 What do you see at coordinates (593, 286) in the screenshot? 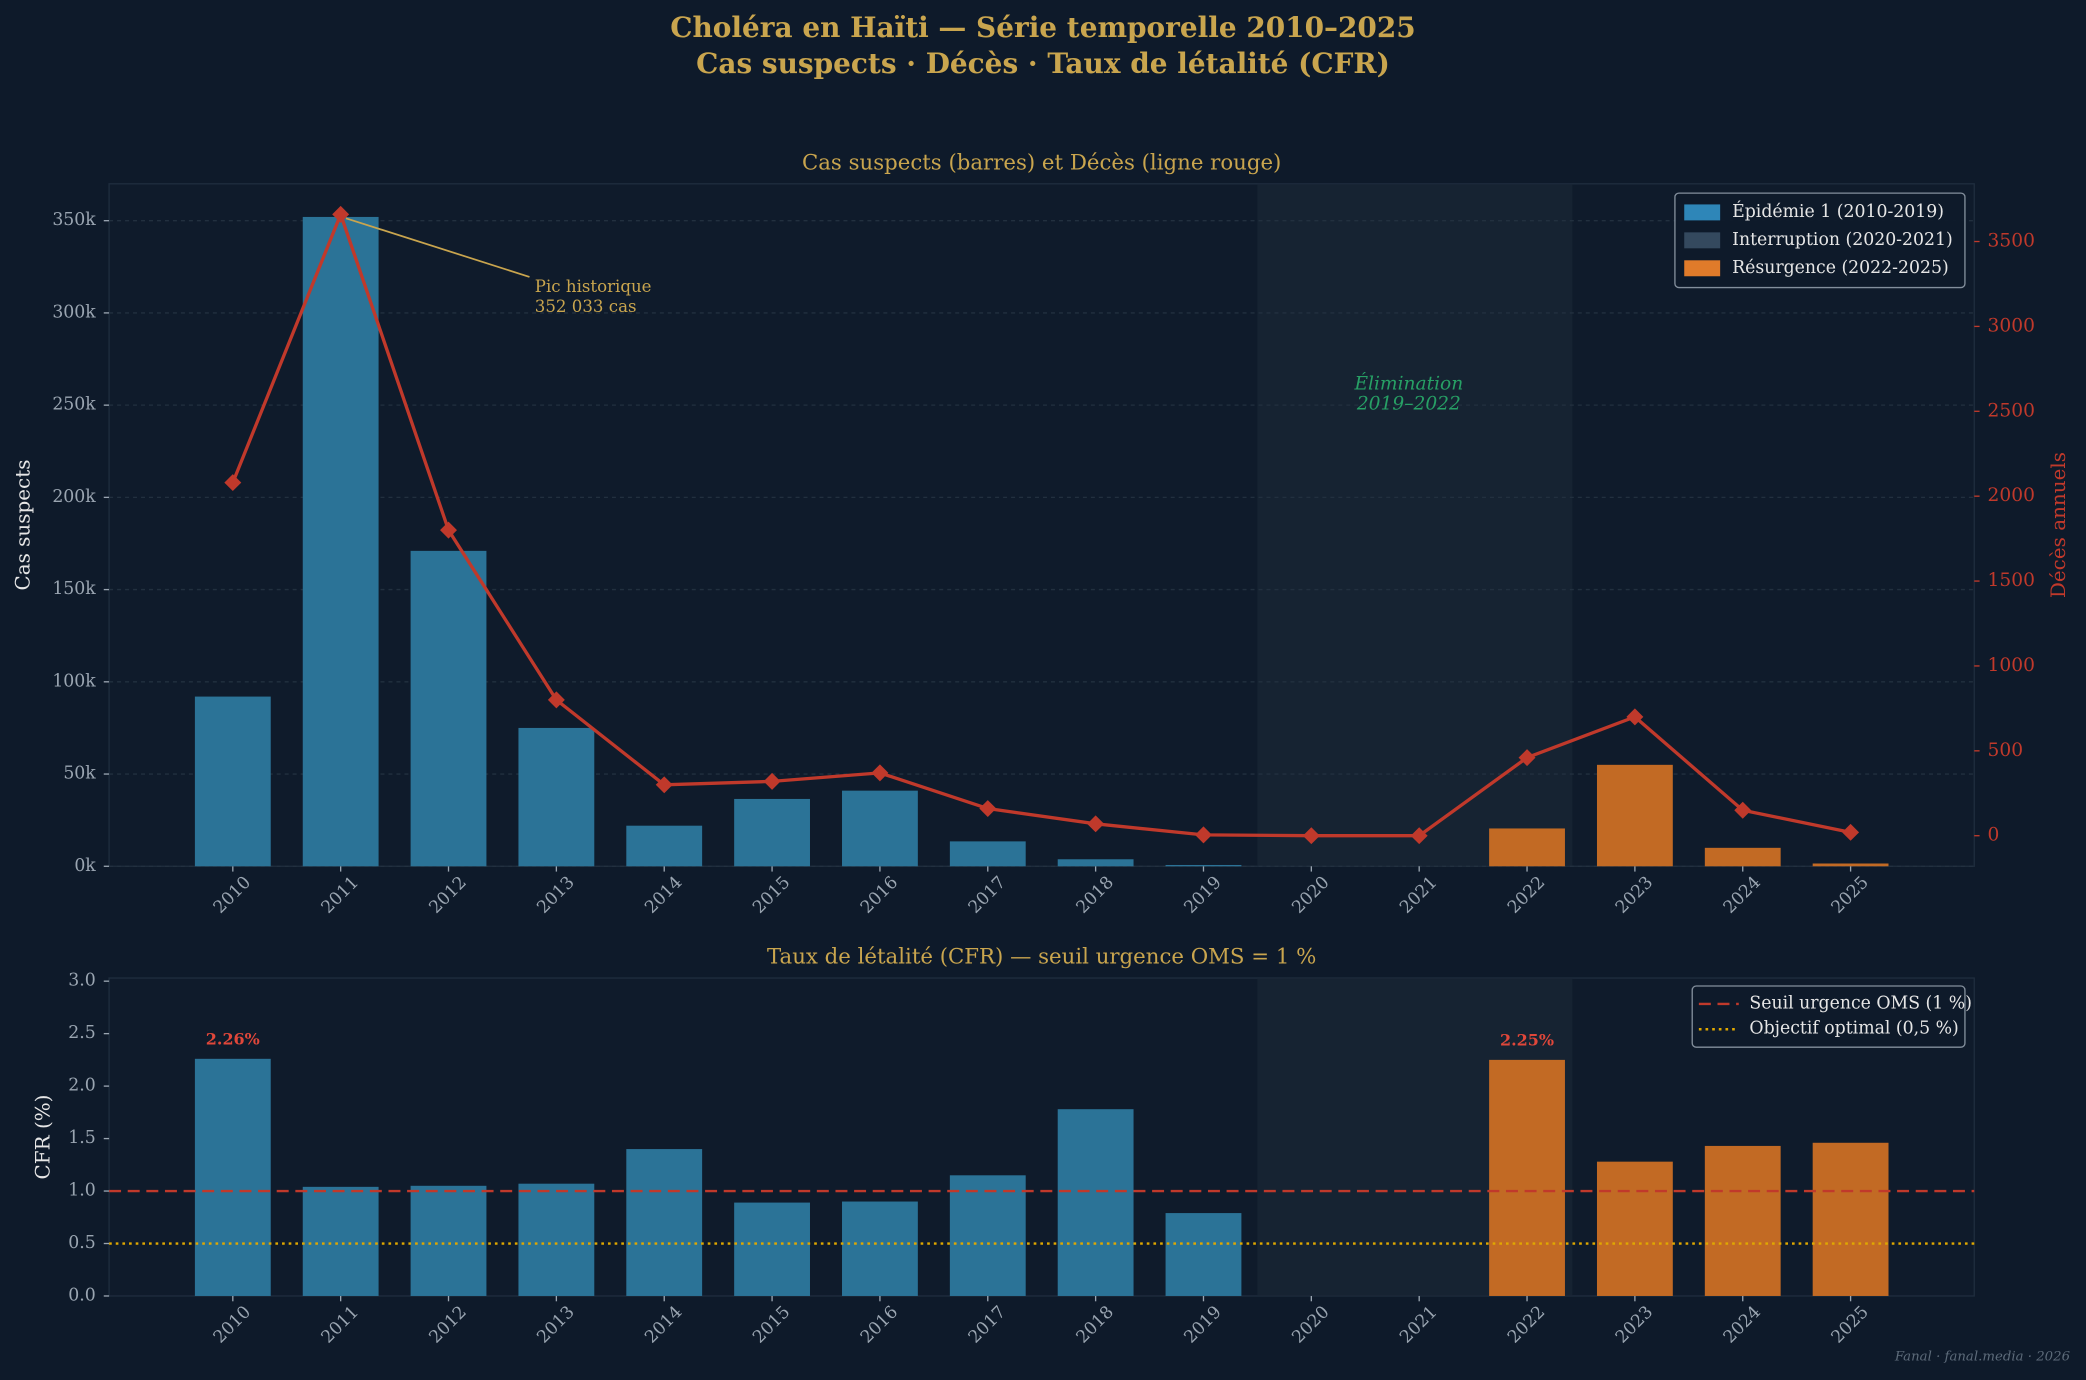
I see `annotation: Pic historique` at bounding box center [593, 286].